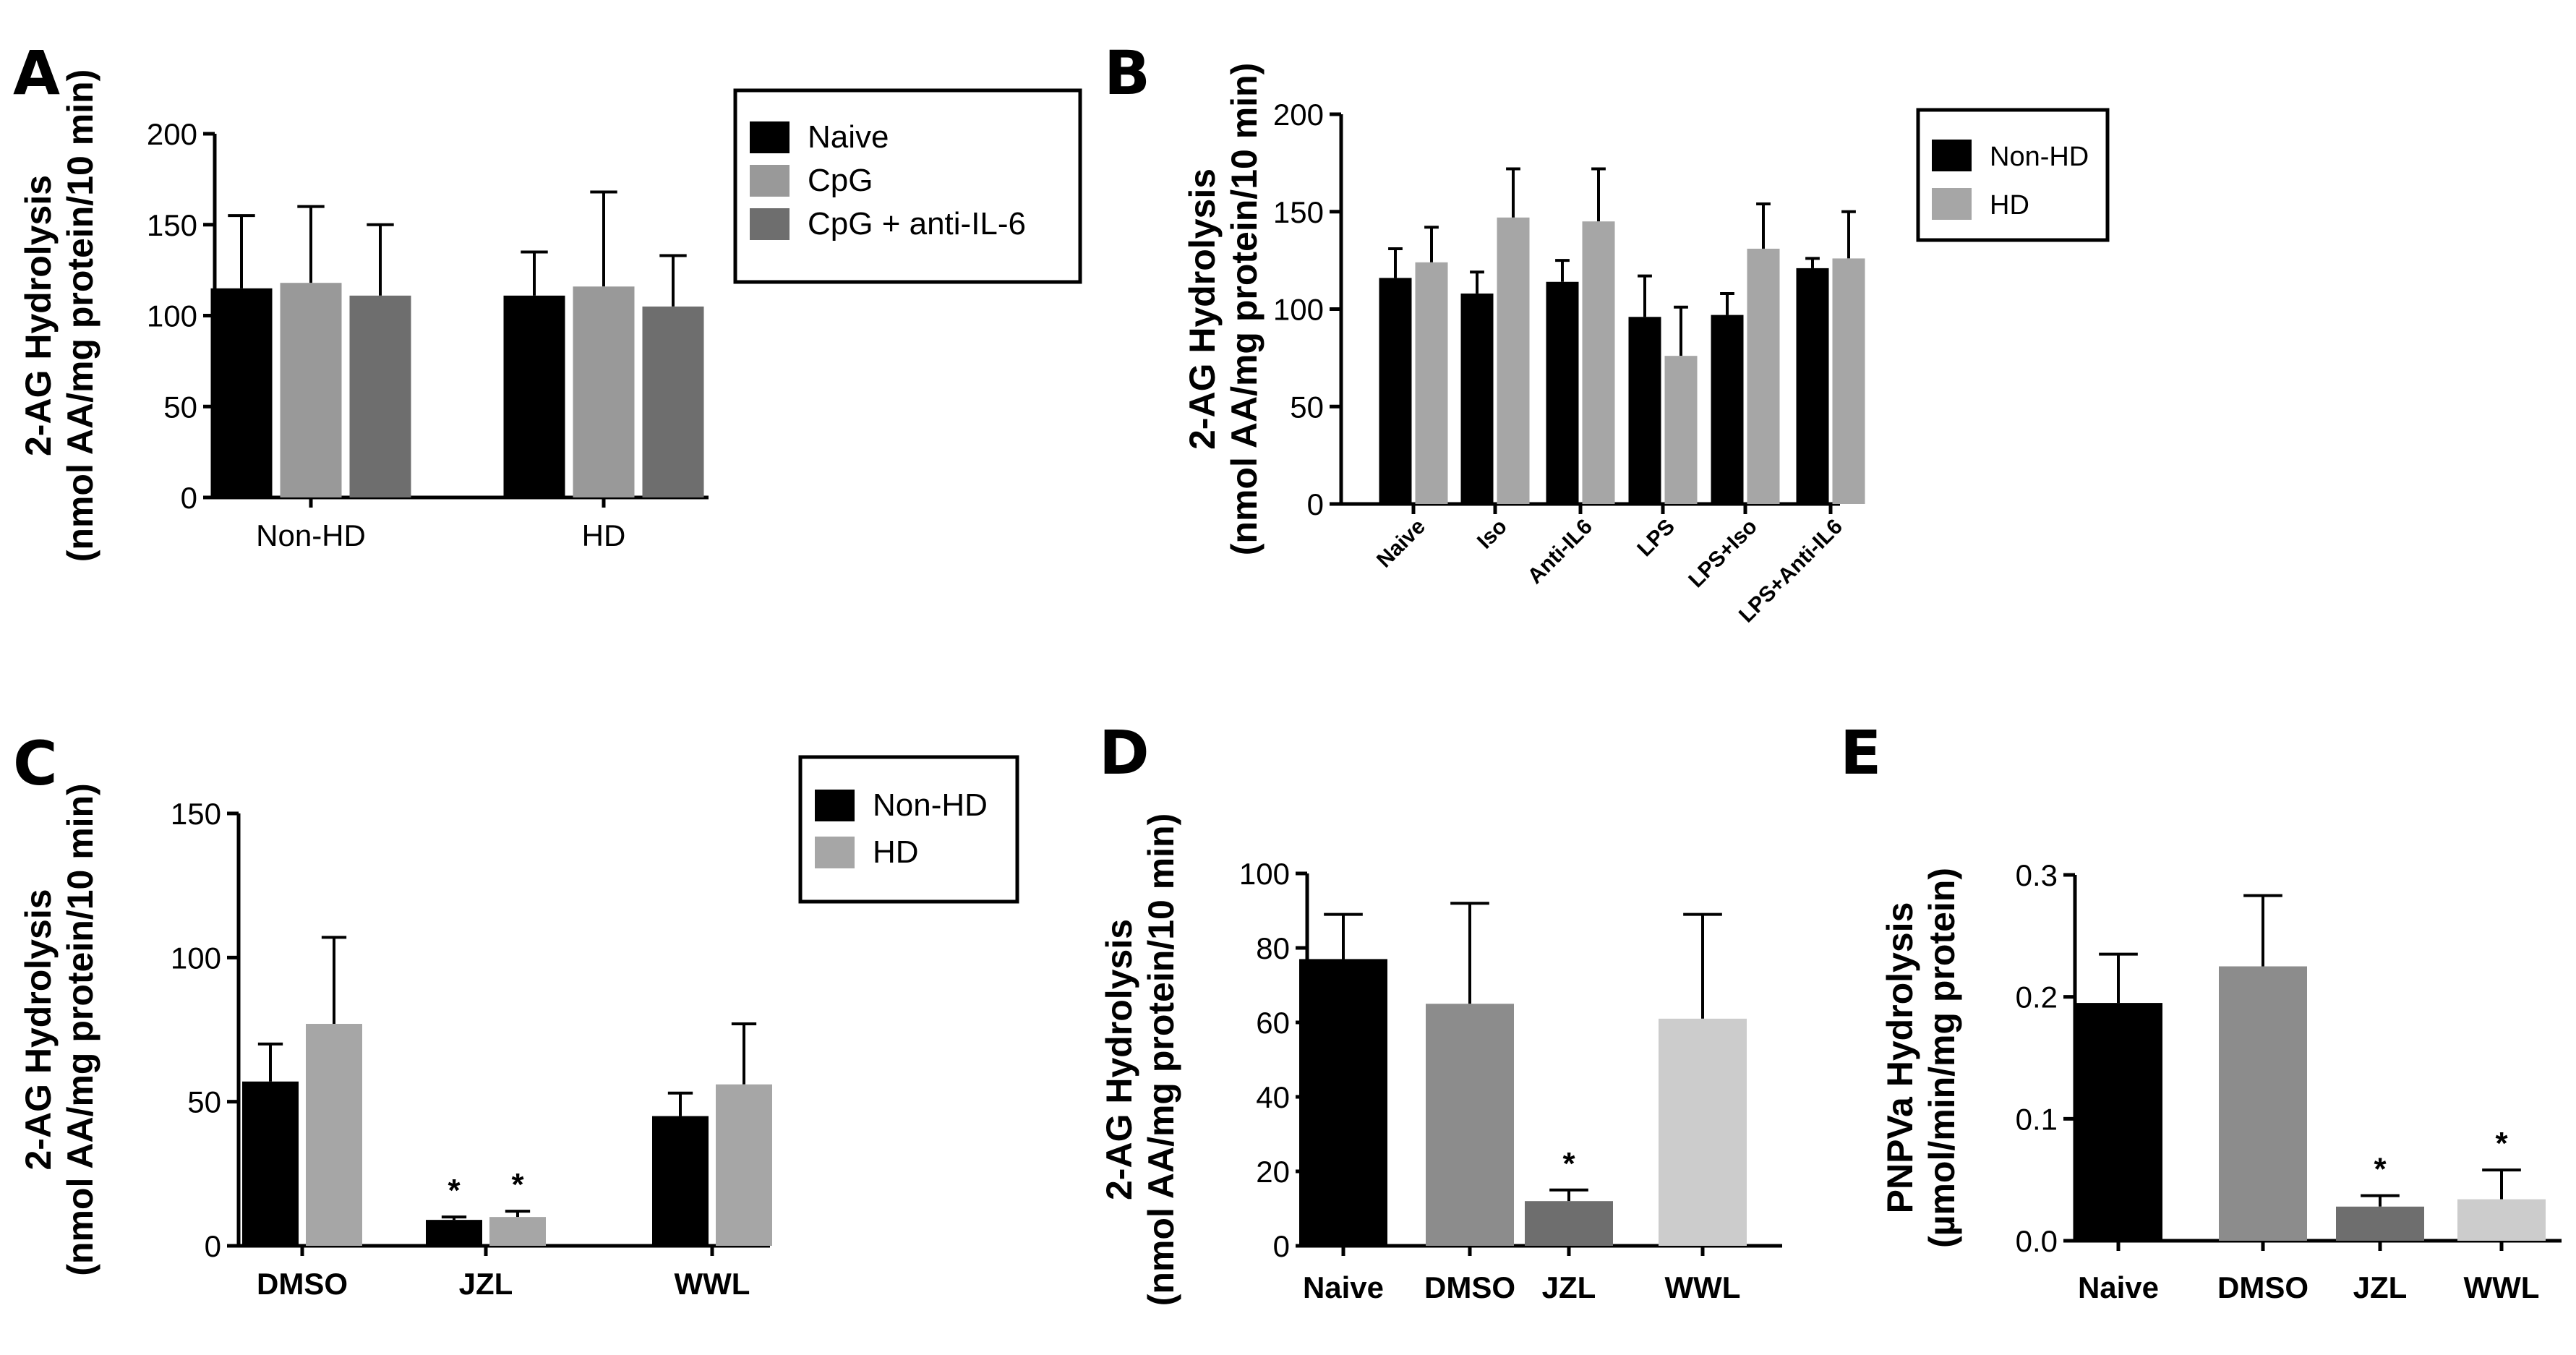 Image resolution: width=2576 pixels, height=1355 pixels. I want to click on x-tick-label: LPS, so click(1656, 538).